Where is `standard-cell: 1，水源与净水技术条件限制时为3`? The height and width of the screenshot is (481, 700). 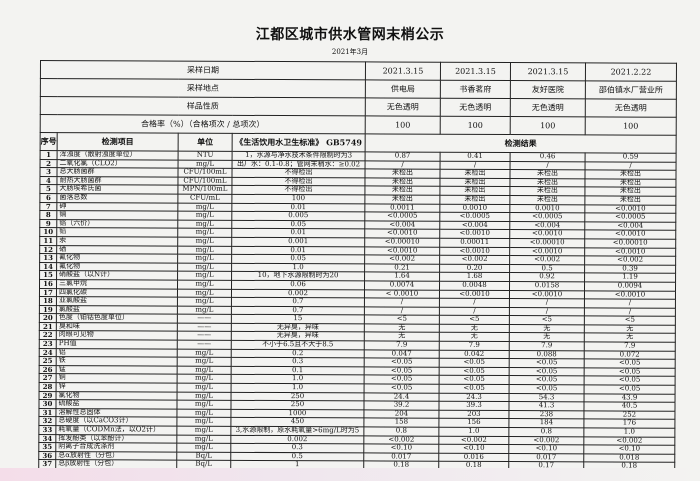
standard-cell: 1，水源与净水技术条件限制时为3 is located at coordinates (299, 156).